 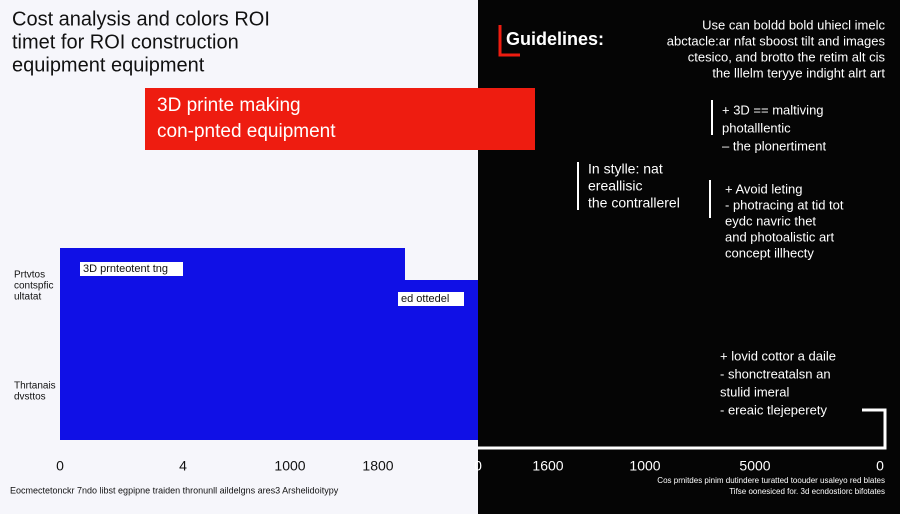 What do you see at coordinates (625, 169) in the screenshot?
I see `style-line: In stylle: nat` at bounding box center [625, 169].